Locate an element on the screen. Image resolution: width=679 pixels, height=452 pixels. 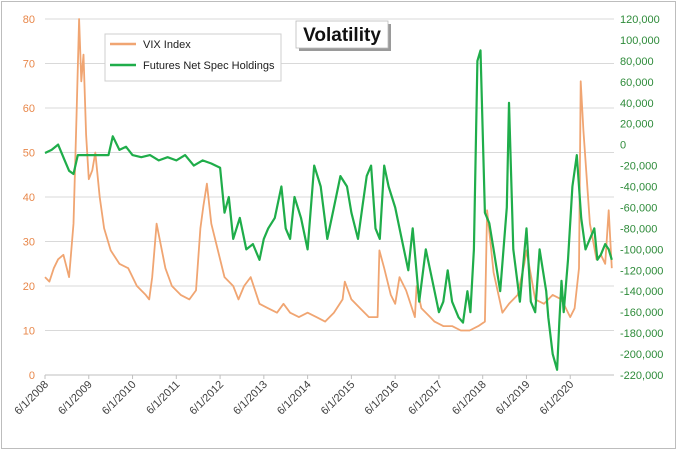
x-tick-label: 6/1/2012 is located at coordinates (206, 398).